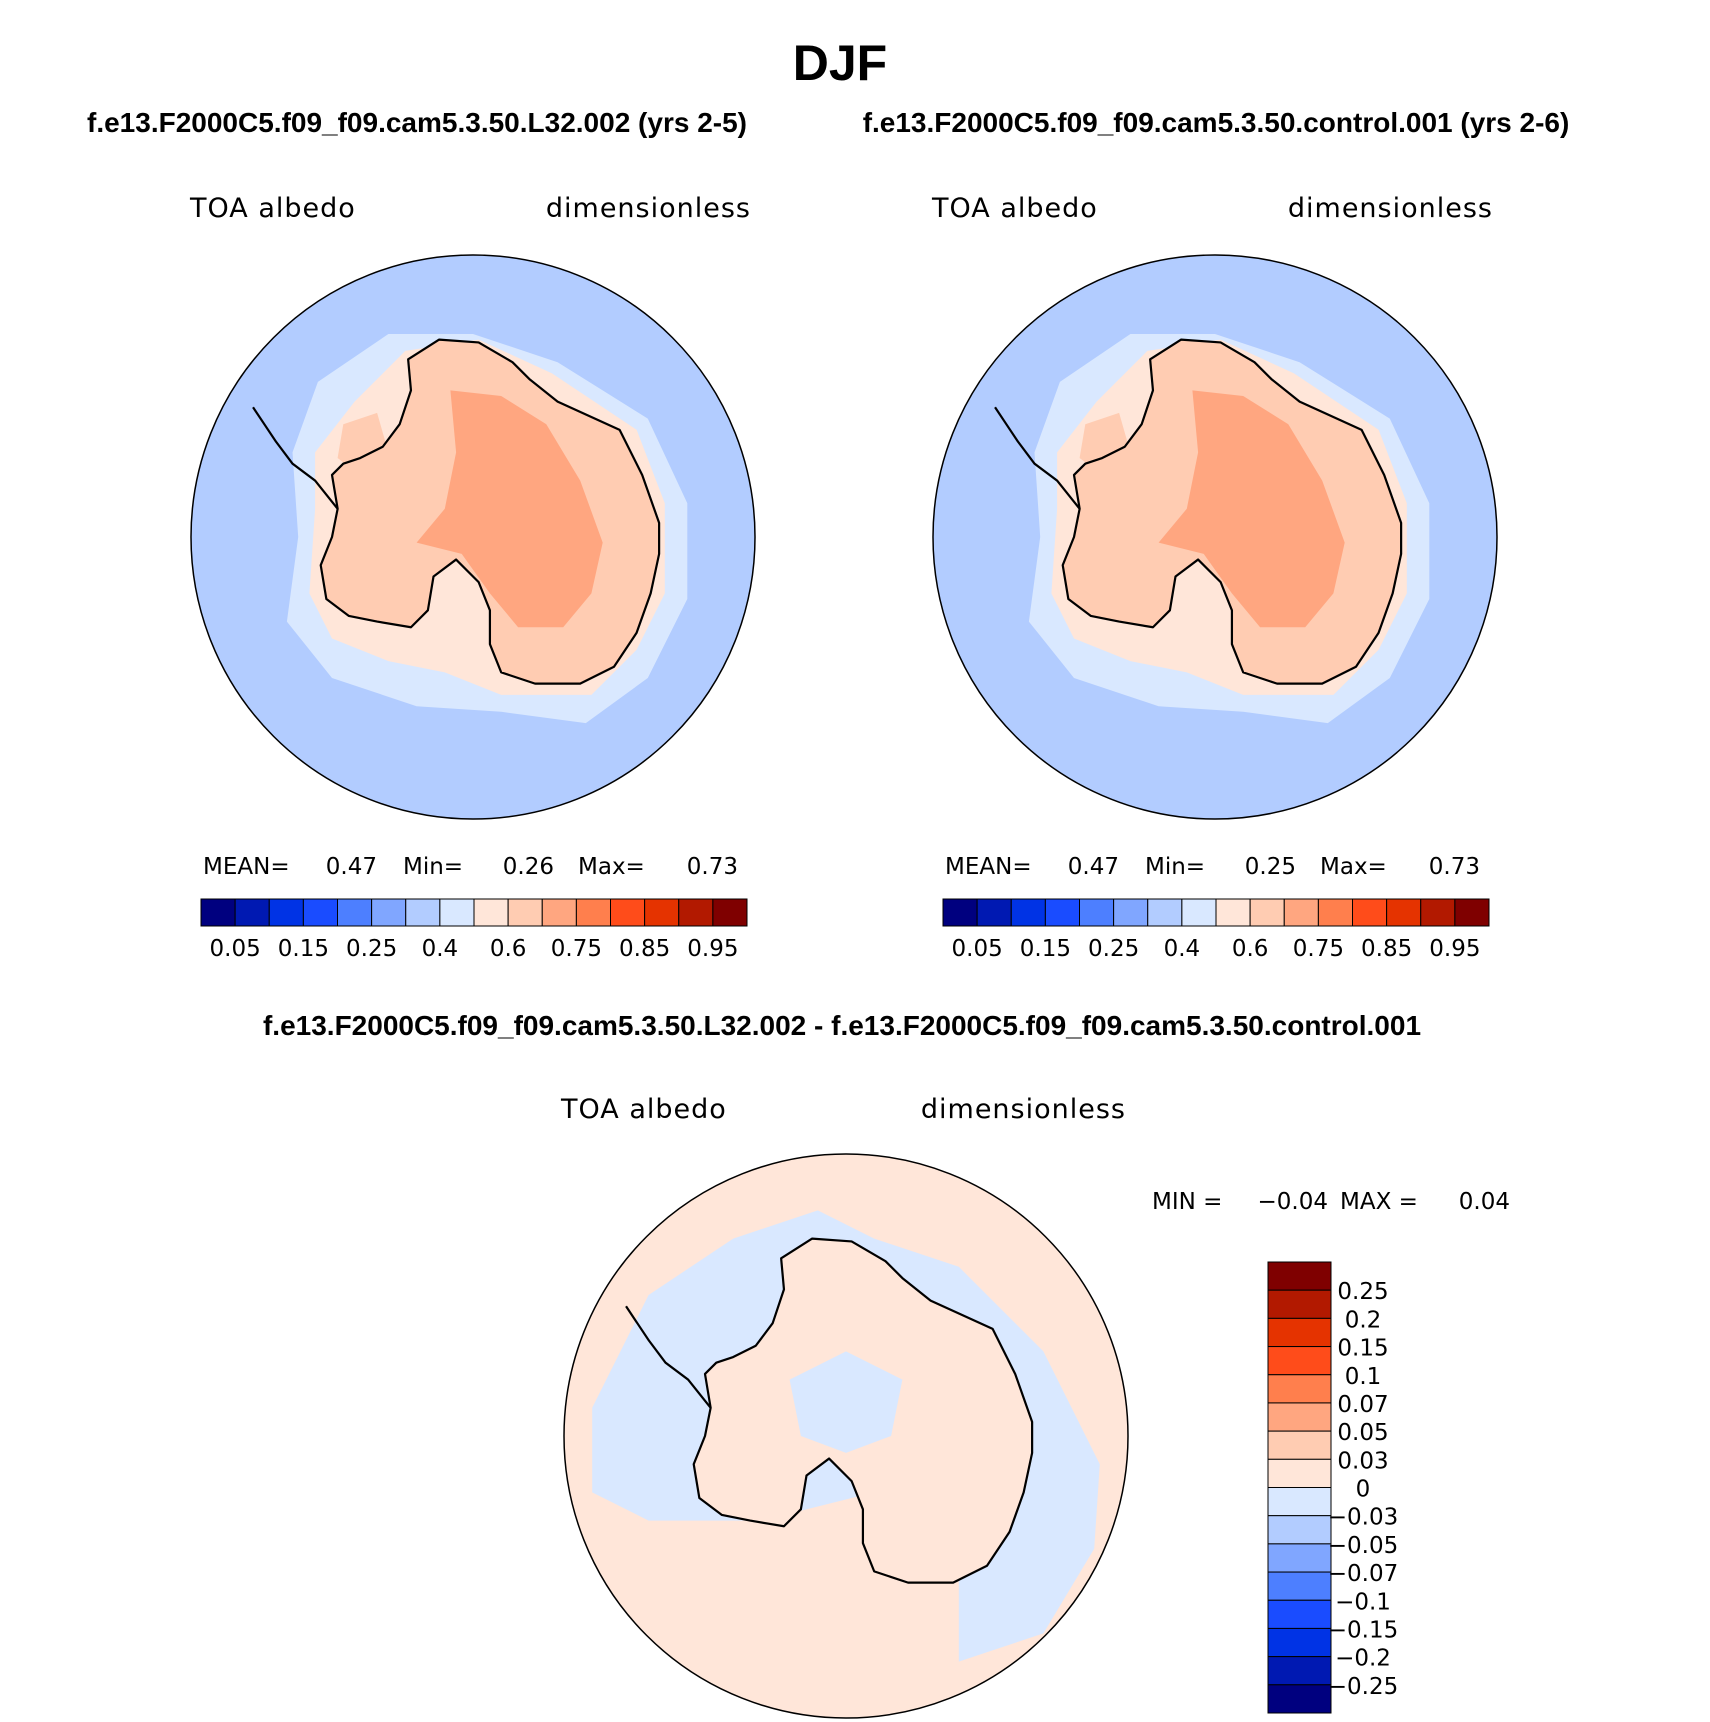  Describe the element at coordinates (508, 949) in the screenshot. I see `colorbar-tick-label: 0.6` at that location.